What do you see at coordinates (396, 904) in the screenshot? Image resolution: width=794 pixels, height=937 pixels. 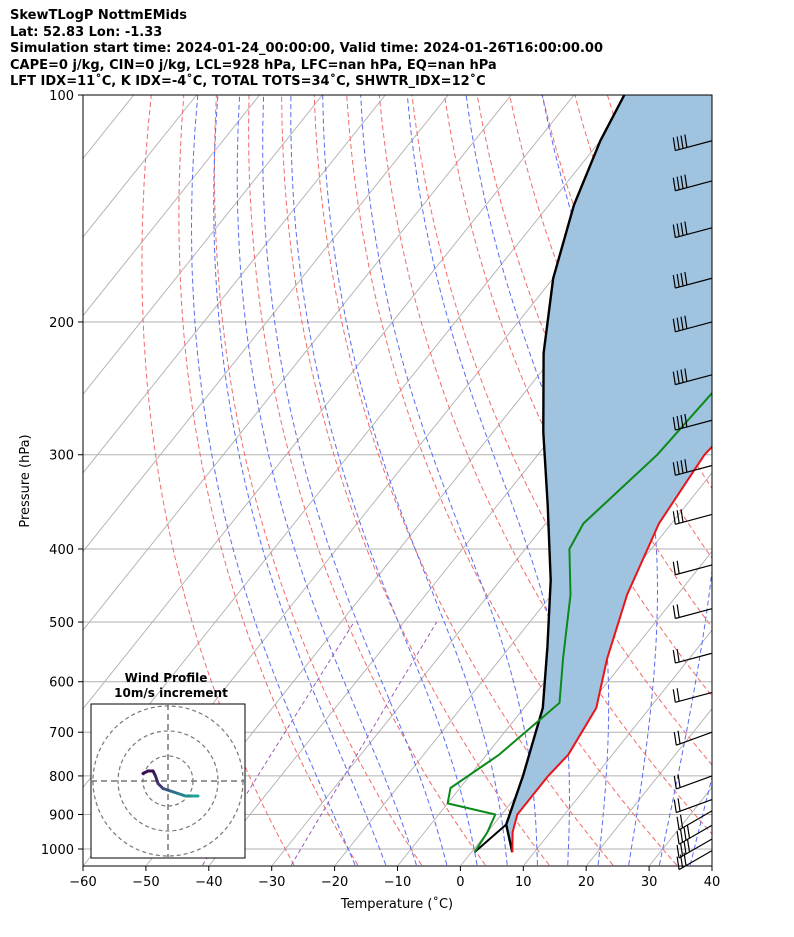 I see `x-axis-label: Temperature (˚C)` at bounding box center [396, 904].